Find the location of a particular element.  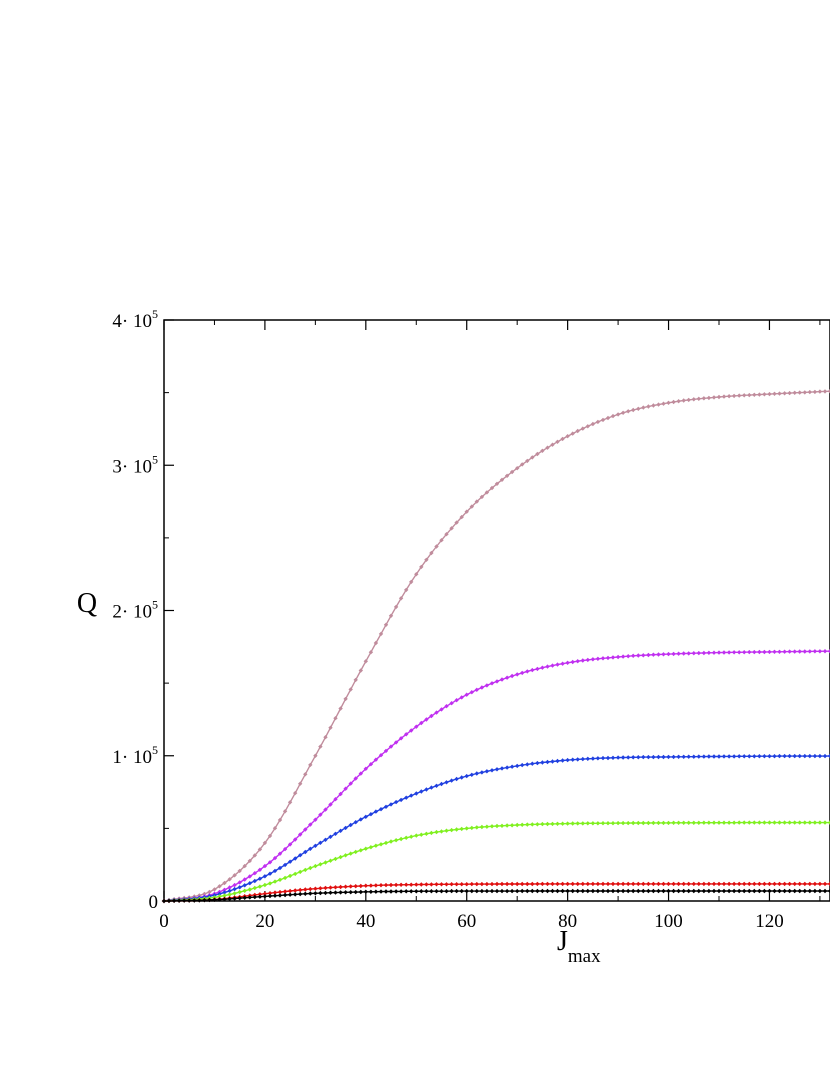

y-tick-label-base: 3· 10 is located at coordinates (132, 466).